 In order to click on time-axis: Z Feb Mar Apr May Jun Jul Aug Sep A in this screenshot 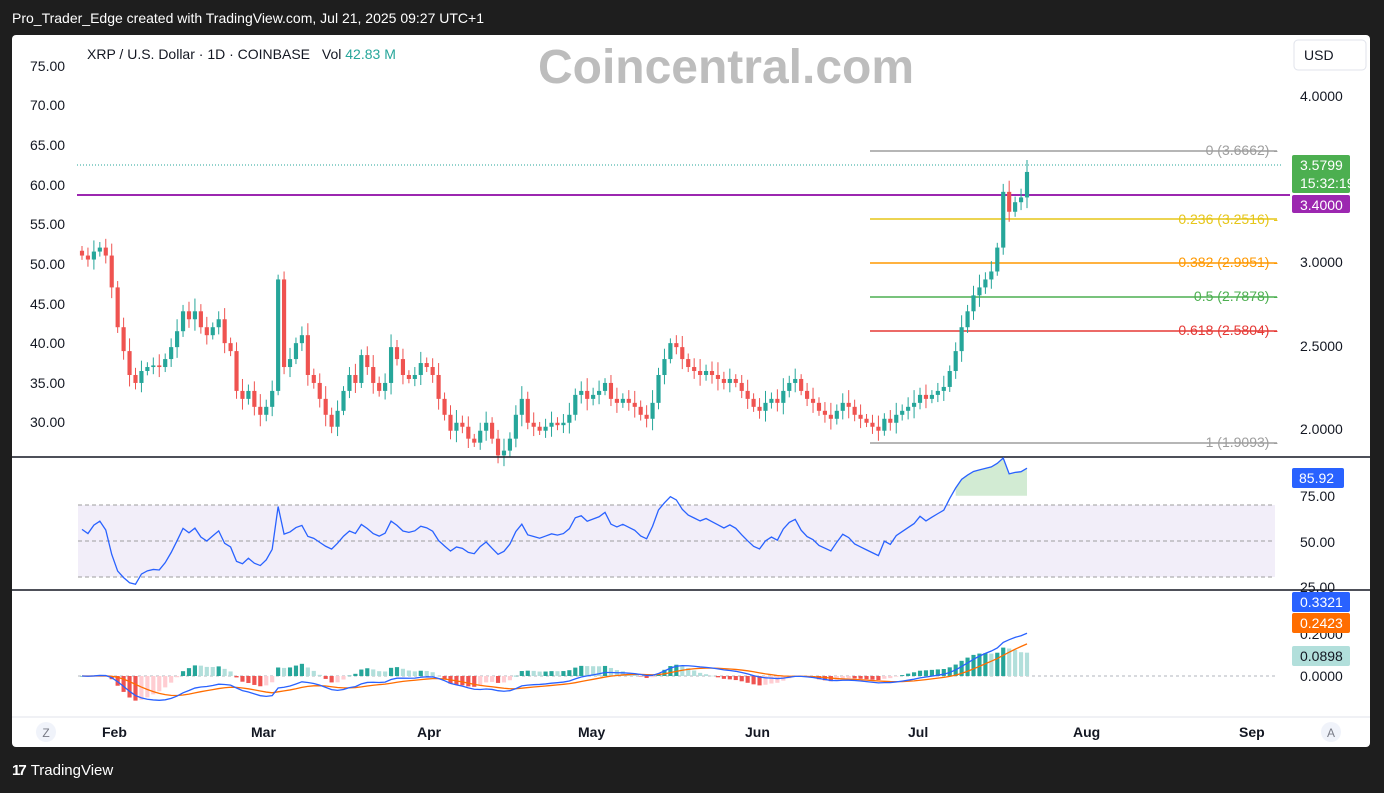, I will do `click(691, 729)`.